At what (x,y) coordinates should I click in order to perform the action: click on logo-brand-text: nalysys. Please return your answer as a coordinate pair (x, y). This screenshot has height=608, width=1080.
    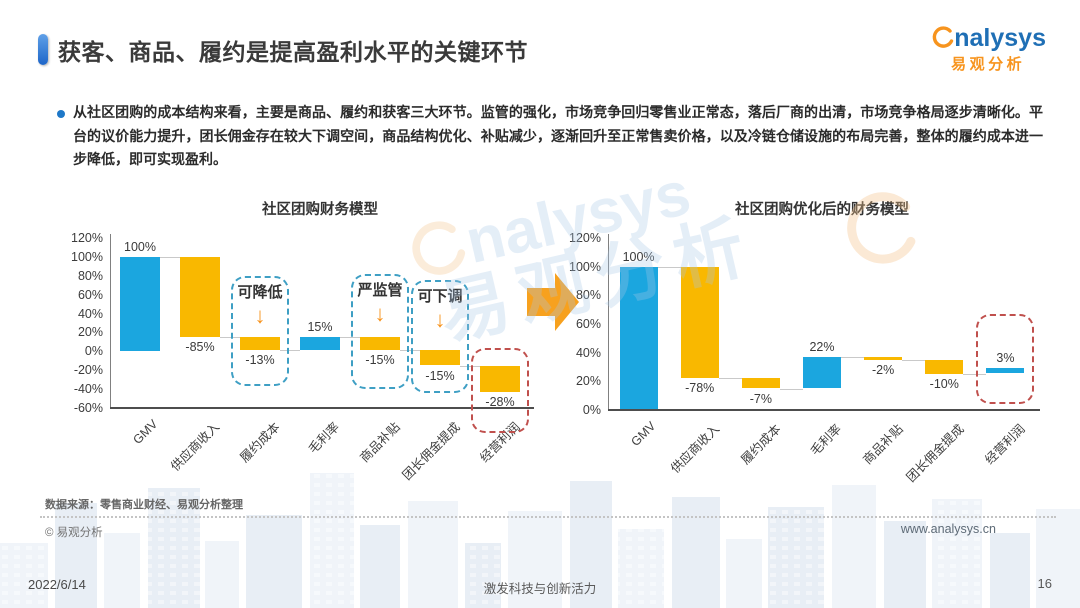
    Looking at the image, I should click on (1000, 37).